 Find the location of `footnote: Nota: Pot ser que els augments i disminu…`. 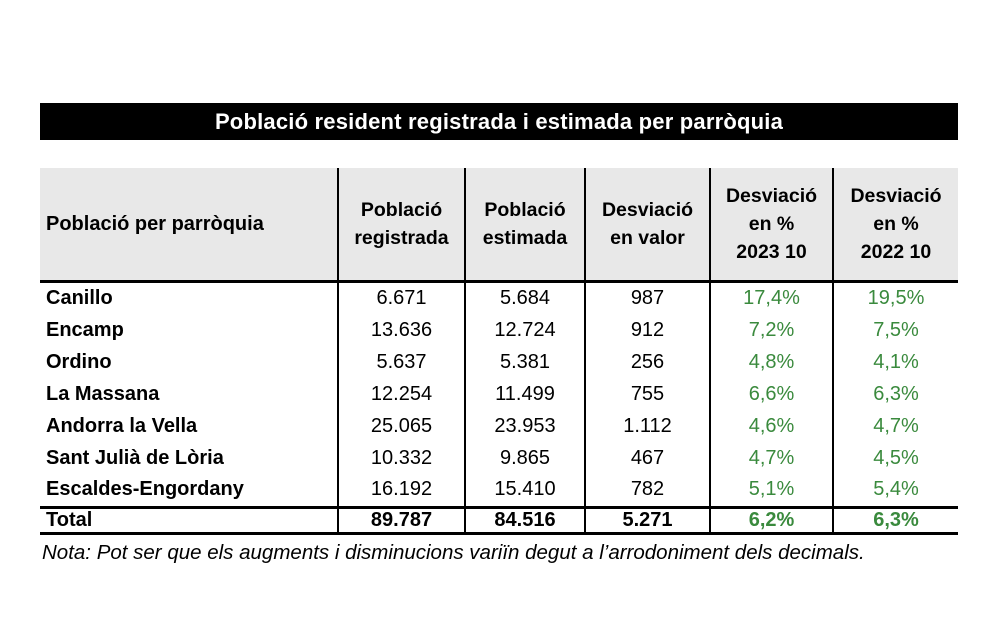

footnote: Nota: Pot ser que els augments i disminu… is located at coordinates (453, 552).